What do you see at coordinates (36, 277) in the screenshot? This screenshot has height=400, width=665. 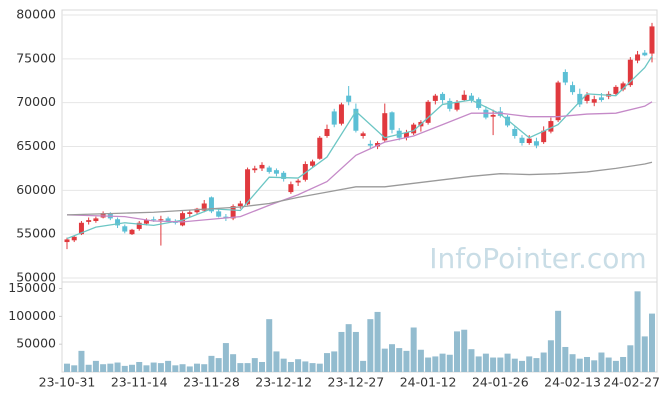 I see `y-tick-label: 50000` at bounding box center [36, 277].